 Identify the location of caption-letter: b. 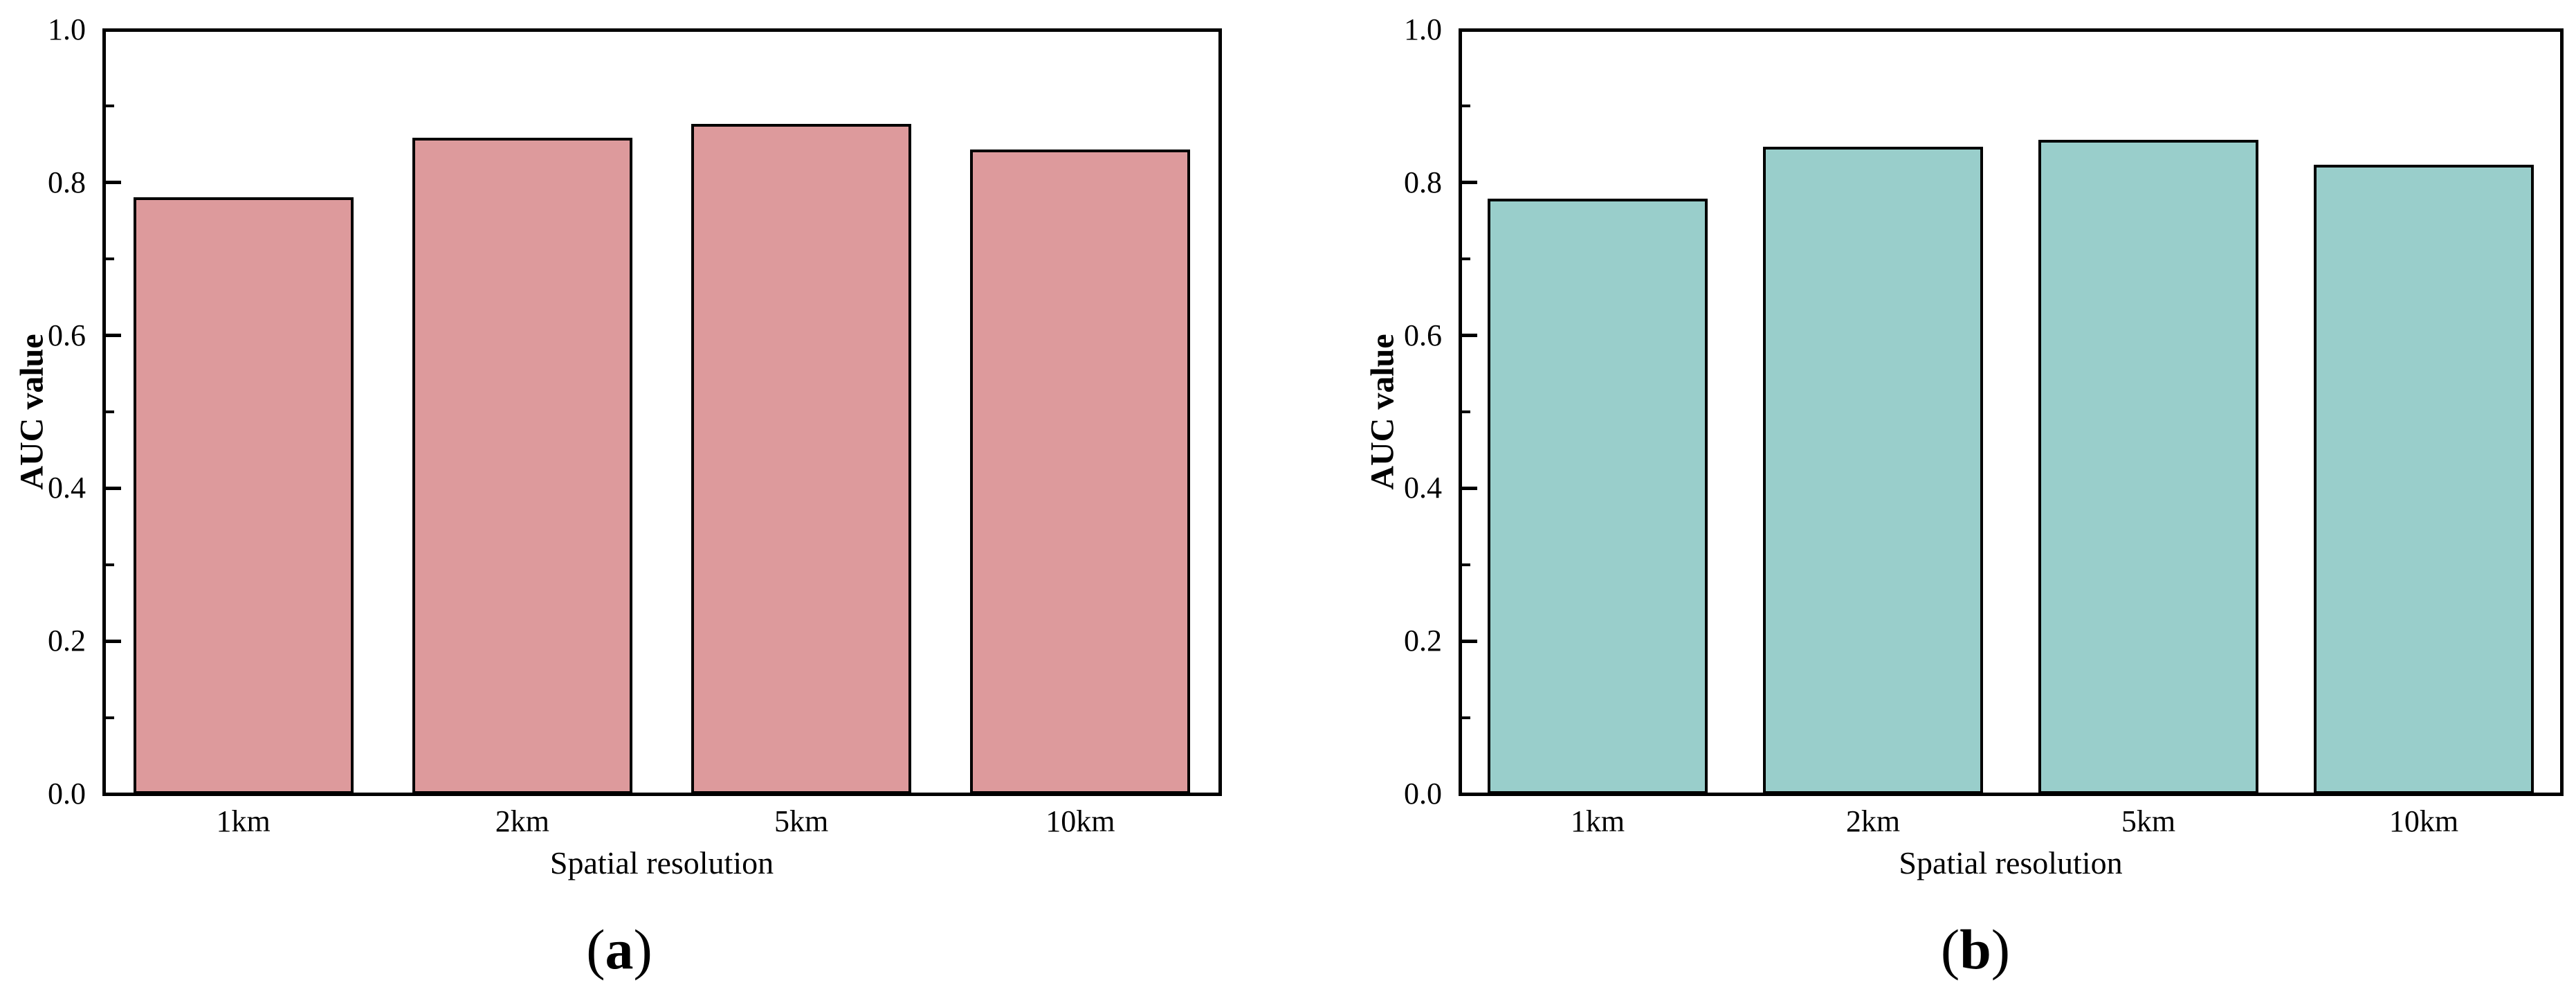
(1976, 949).